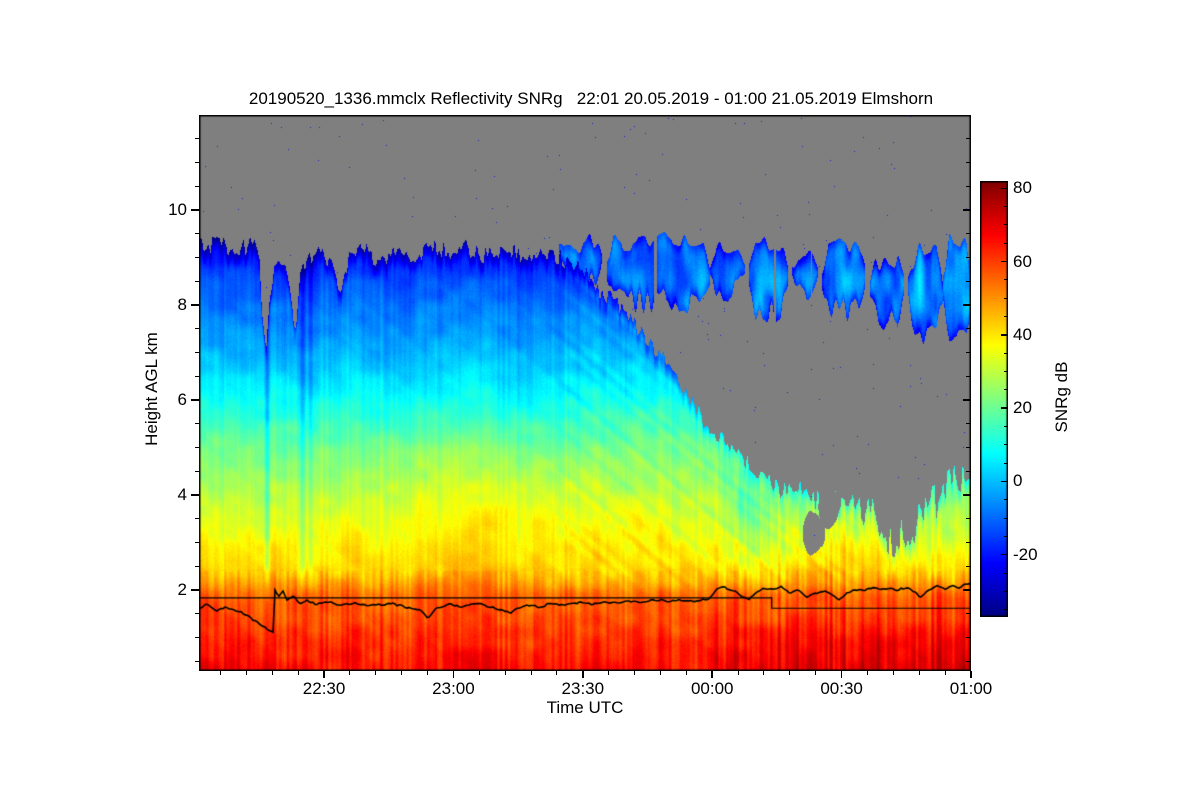 This screenshot has height=800, width=1200. What do you see at coordinates (151, 389) in the screenshot?
I see `y-axis-label: Height AGL km` at bounding box center [151, 389].